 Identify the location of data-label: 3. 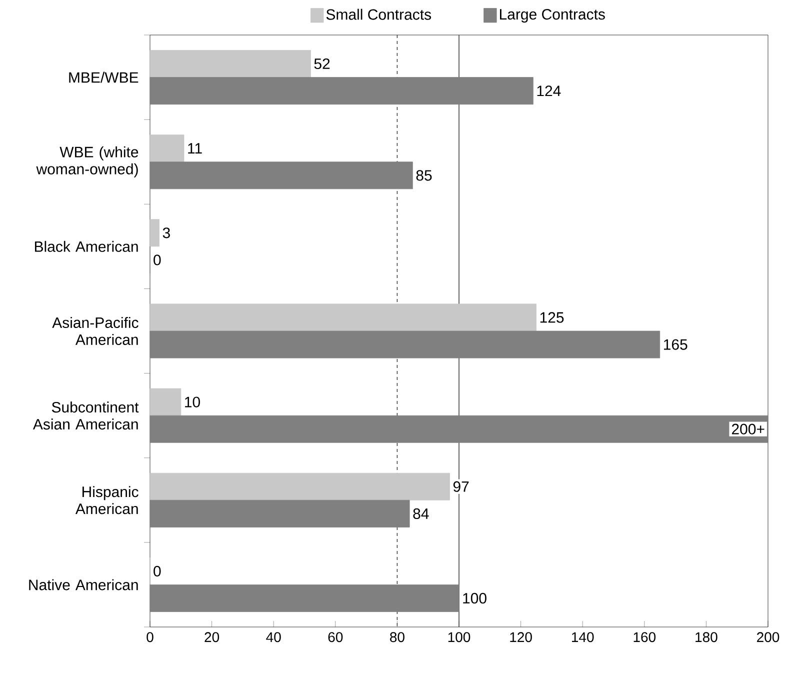
(166, 233).